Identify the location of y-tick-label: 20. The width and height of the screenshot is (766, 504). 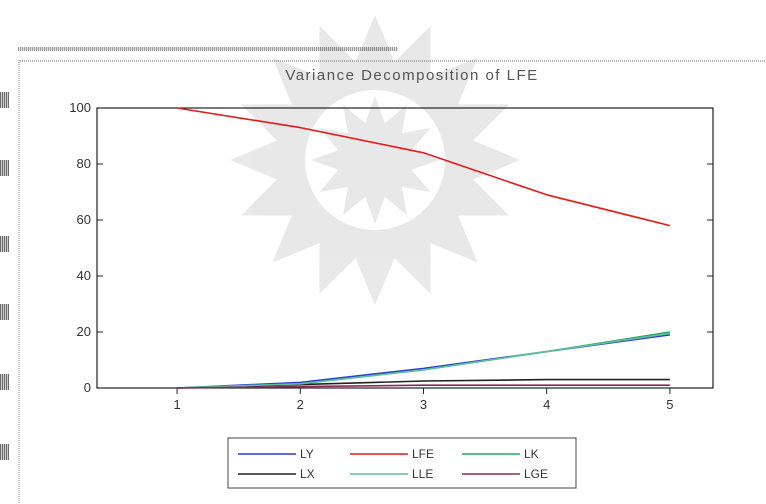
(84, 331).